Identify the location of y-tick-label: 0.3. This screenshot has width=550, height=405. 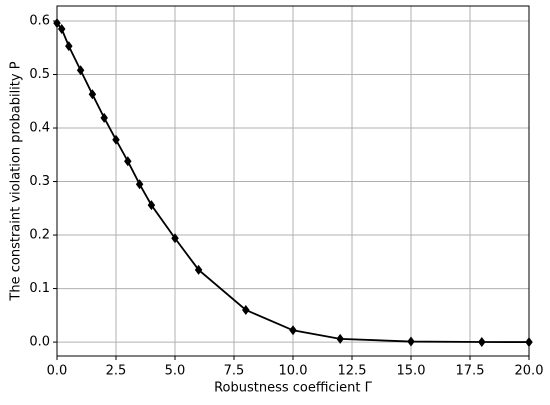
(39, 181).